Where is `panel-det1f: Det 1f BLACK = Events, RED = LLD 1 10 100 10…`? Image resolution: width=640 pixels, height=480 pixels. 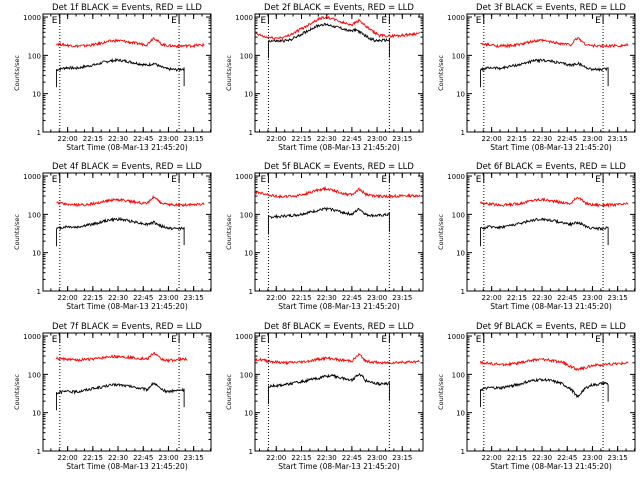
panel-det1f: Det 1f BLACK = Events, RED = LLD 1 10 100 10… is located at coordinates (112, 77).